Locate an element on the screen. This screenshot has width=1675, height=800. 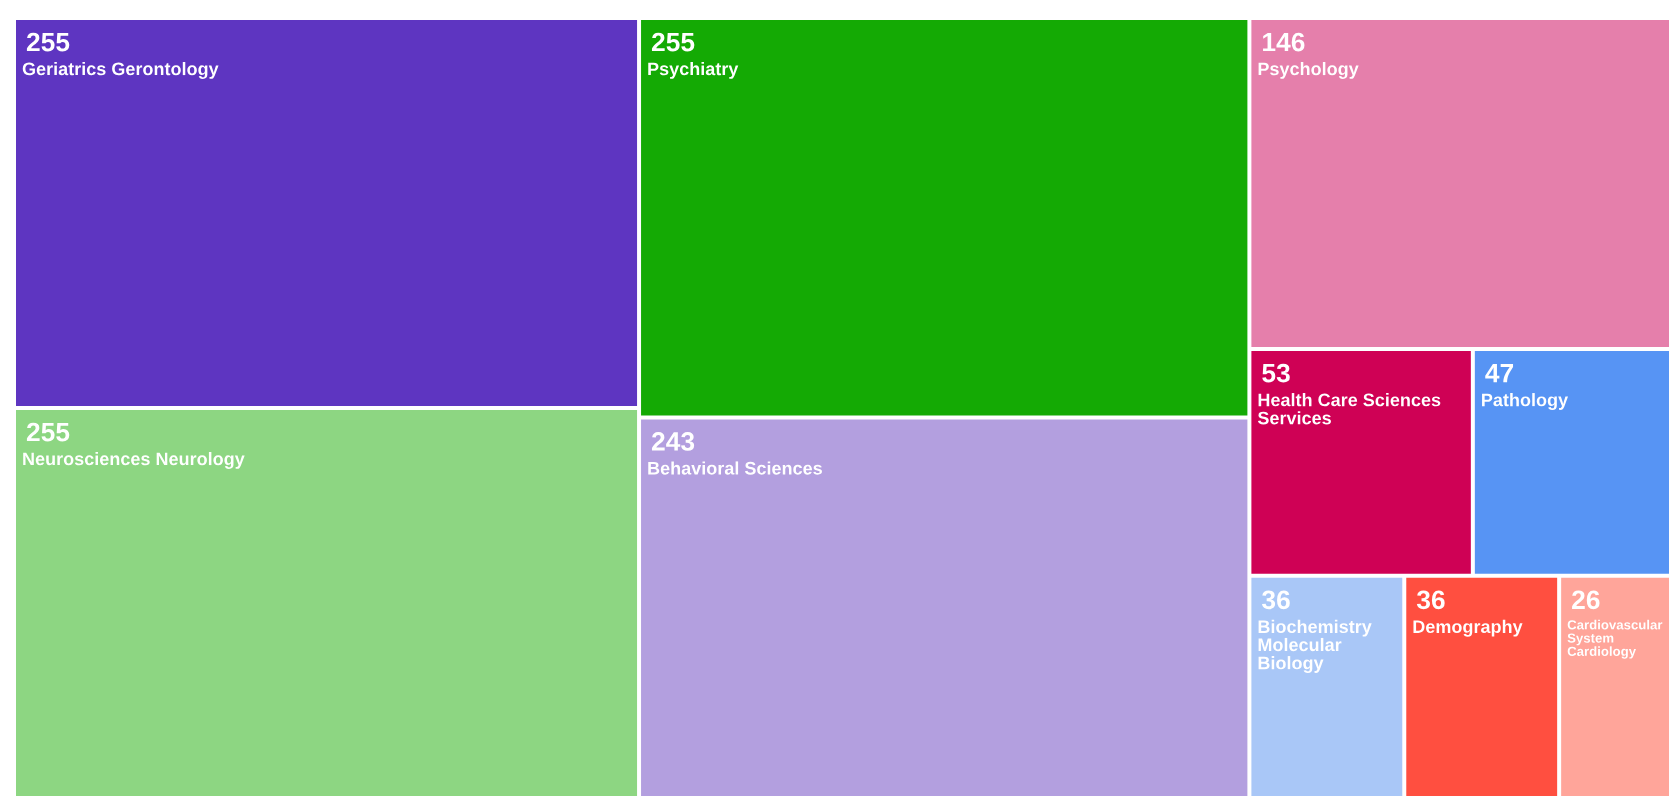
category-label: Cardiovascular System Cardiology is located at coordinates (1615, 639).